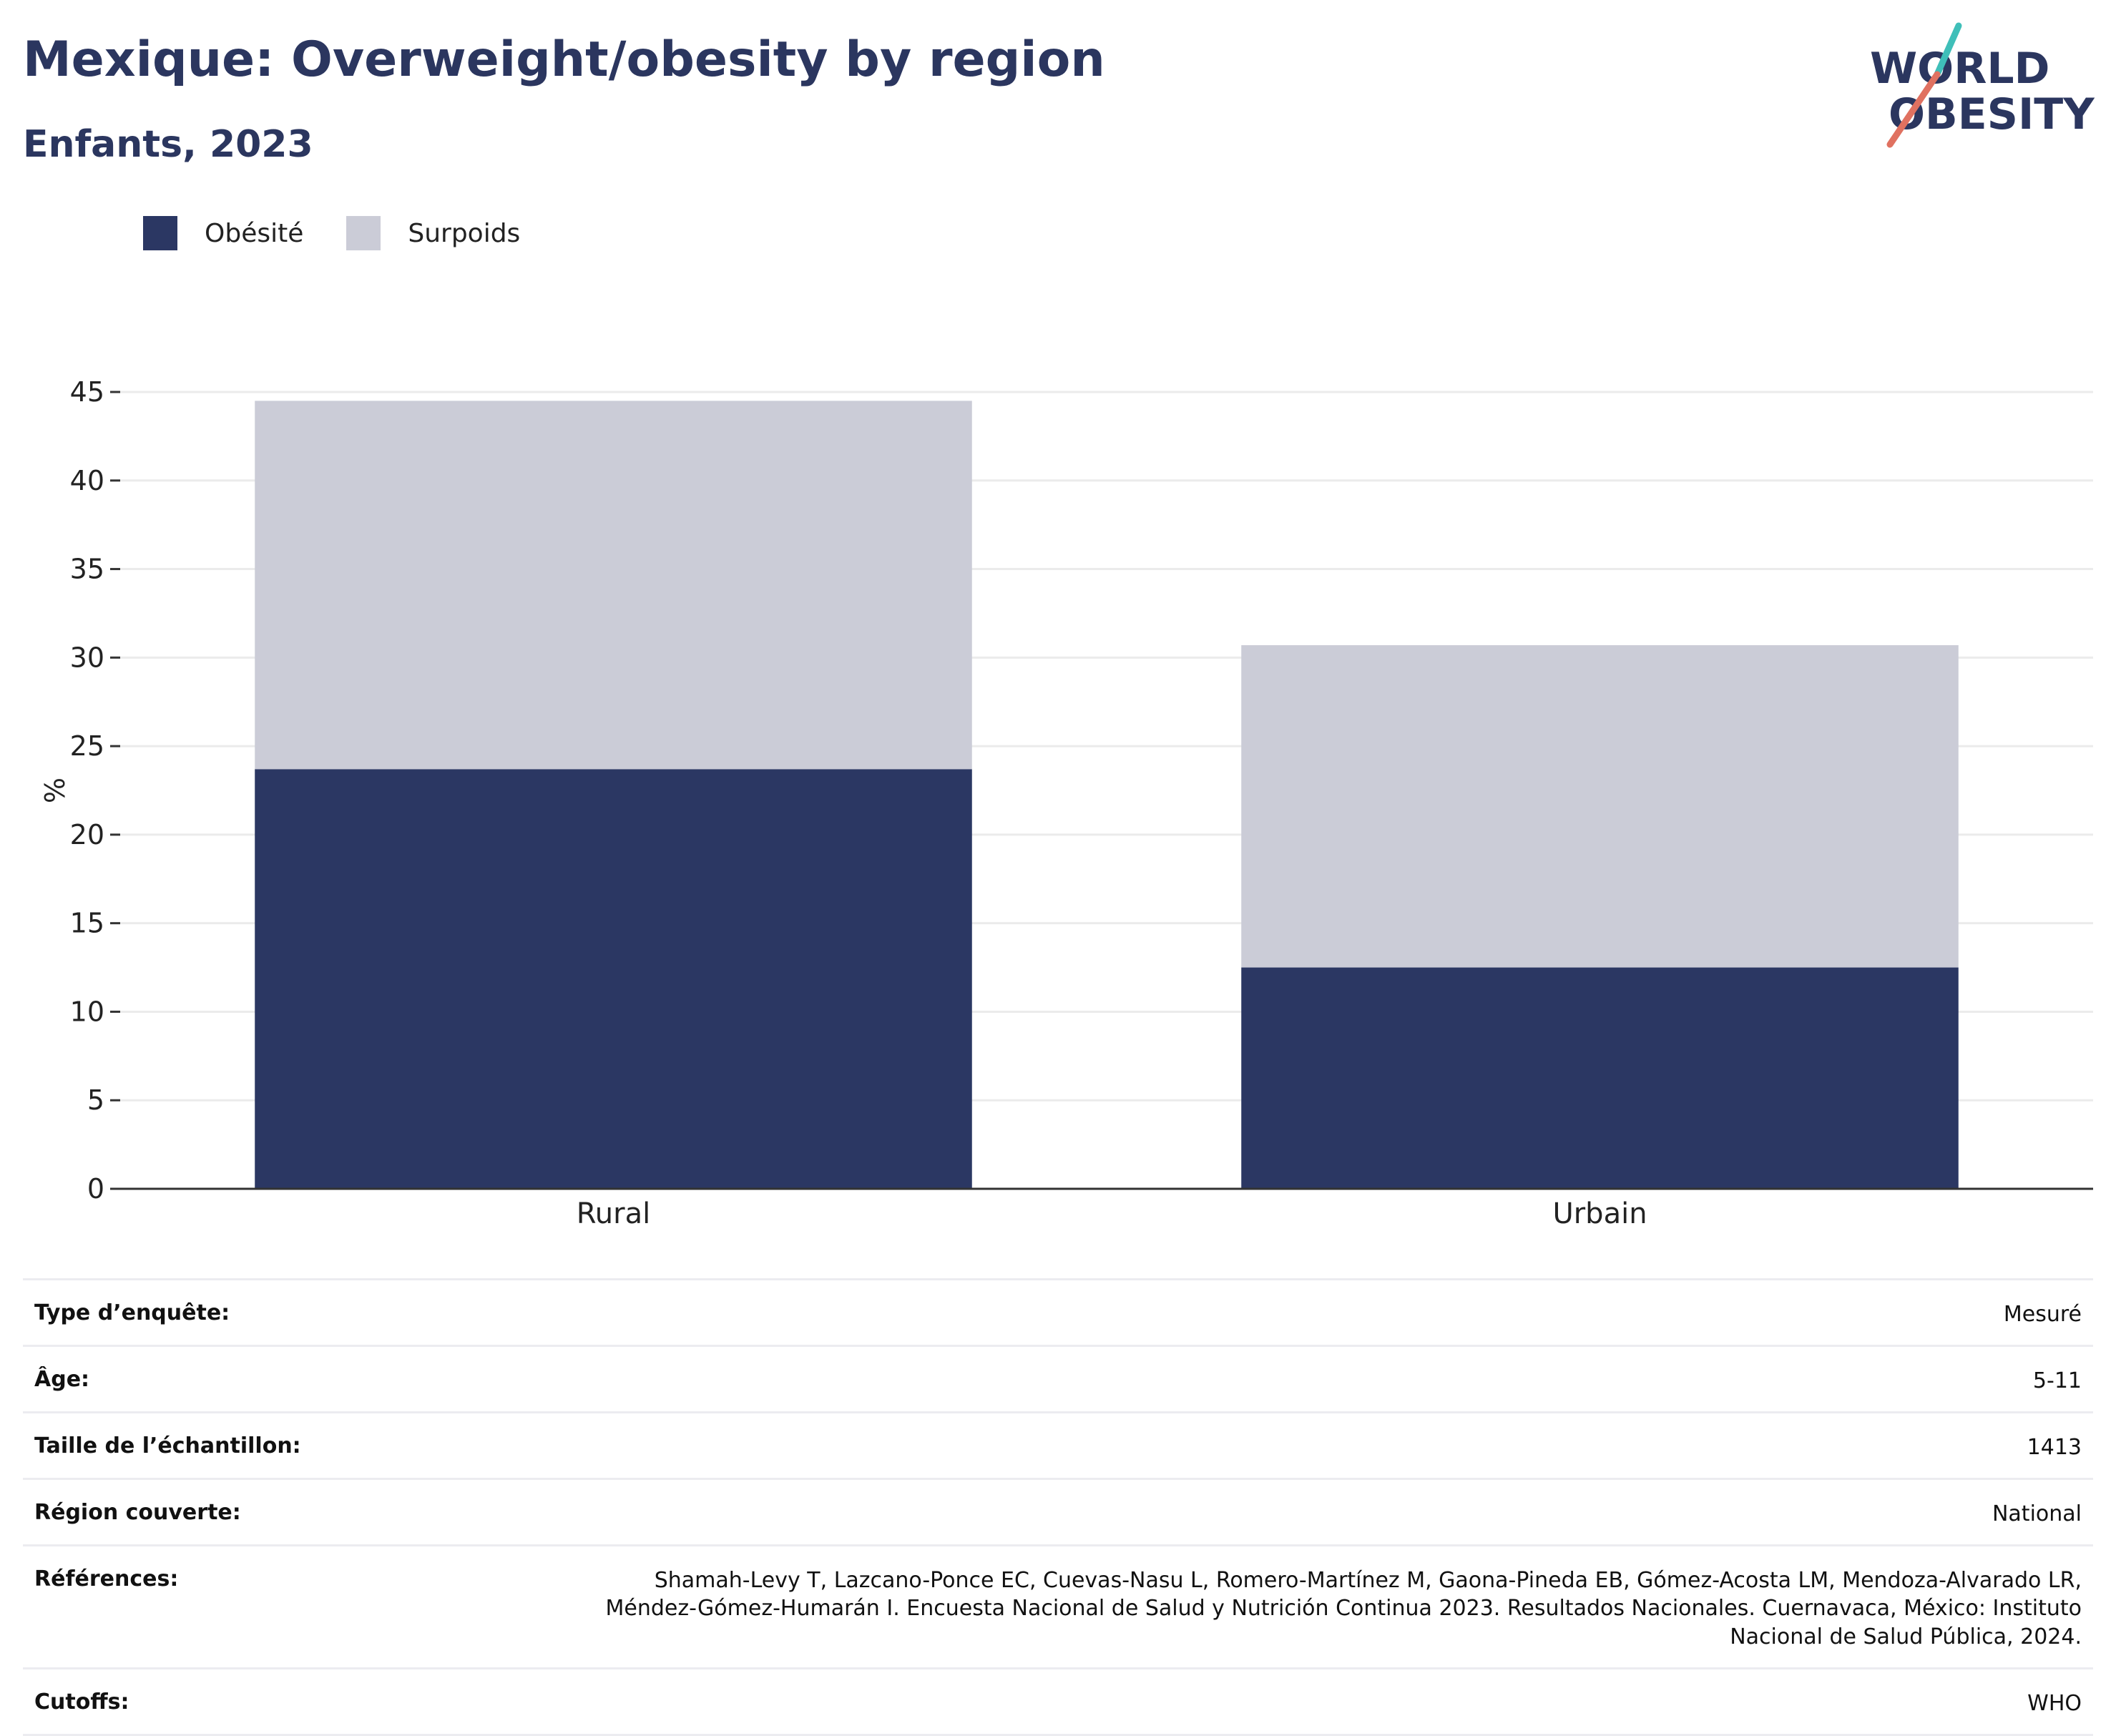 The width and height of the screenshot is (2116, 1736). I want to click on info-value: 1413, so click(1320, 1445).